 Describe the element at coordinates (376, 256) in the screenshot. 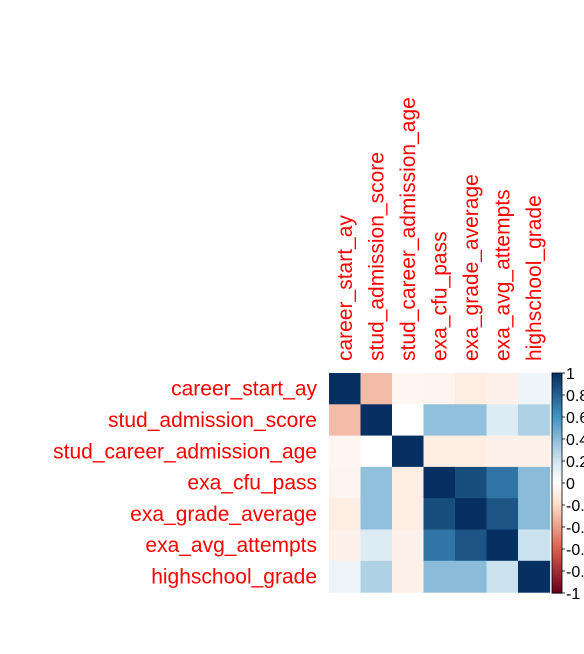

I see `column-label: stud_admission_score` at that location.